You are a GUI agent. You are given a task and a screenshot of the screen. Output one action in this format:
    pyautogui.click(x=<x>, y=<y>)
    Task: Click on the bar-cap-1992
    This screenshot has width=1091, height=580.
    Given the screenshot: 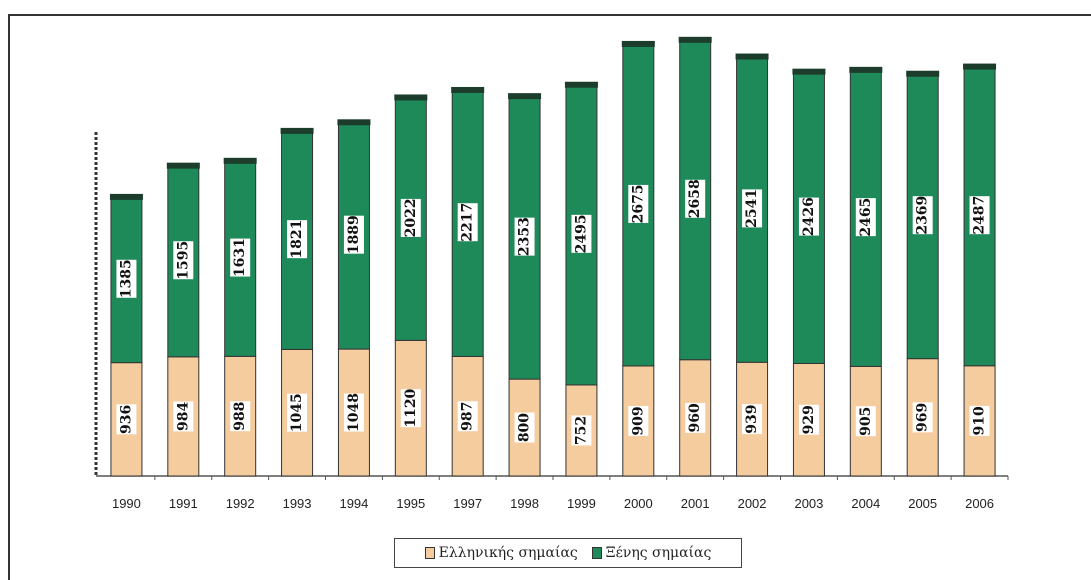 What is the action you would take?
    pyautogui.click(x=240, y=160)
    